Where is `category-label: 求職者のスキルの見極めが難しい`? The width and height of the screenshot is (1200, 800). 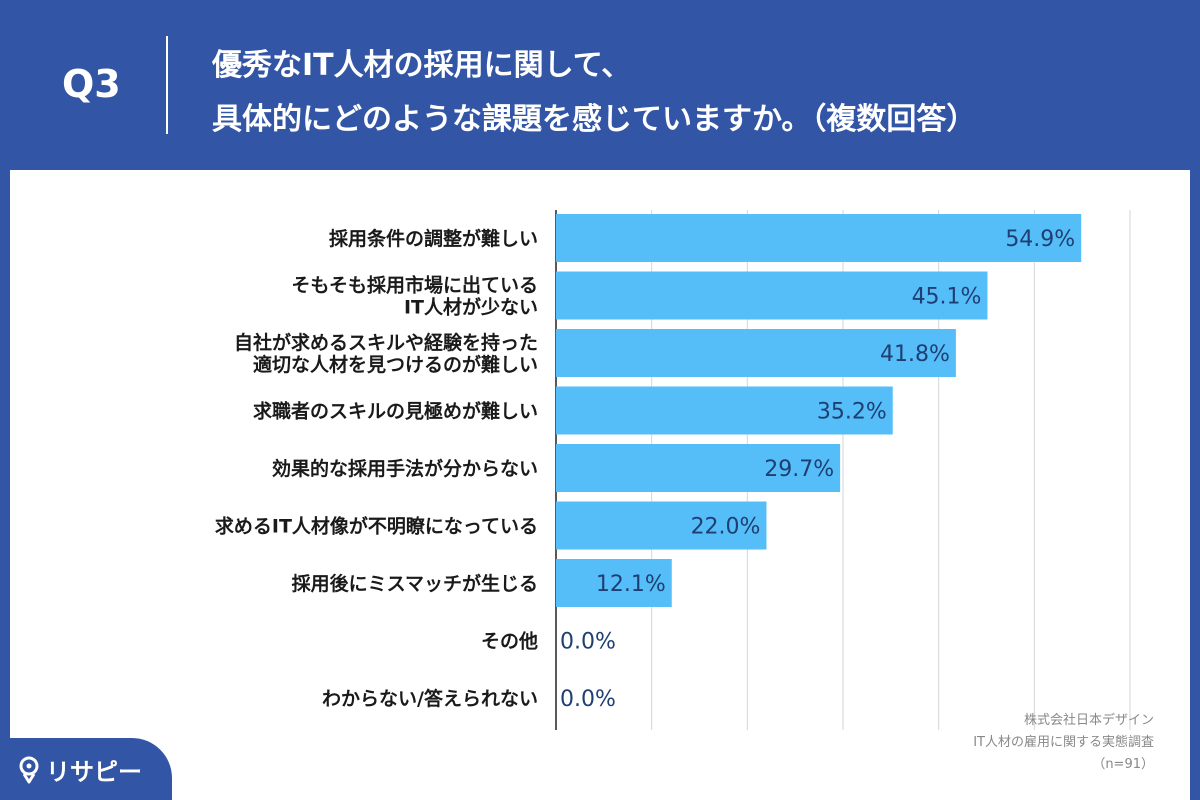
category-label: 求職者のスキルの見極めが難しい is located at coordinates (395, 411).